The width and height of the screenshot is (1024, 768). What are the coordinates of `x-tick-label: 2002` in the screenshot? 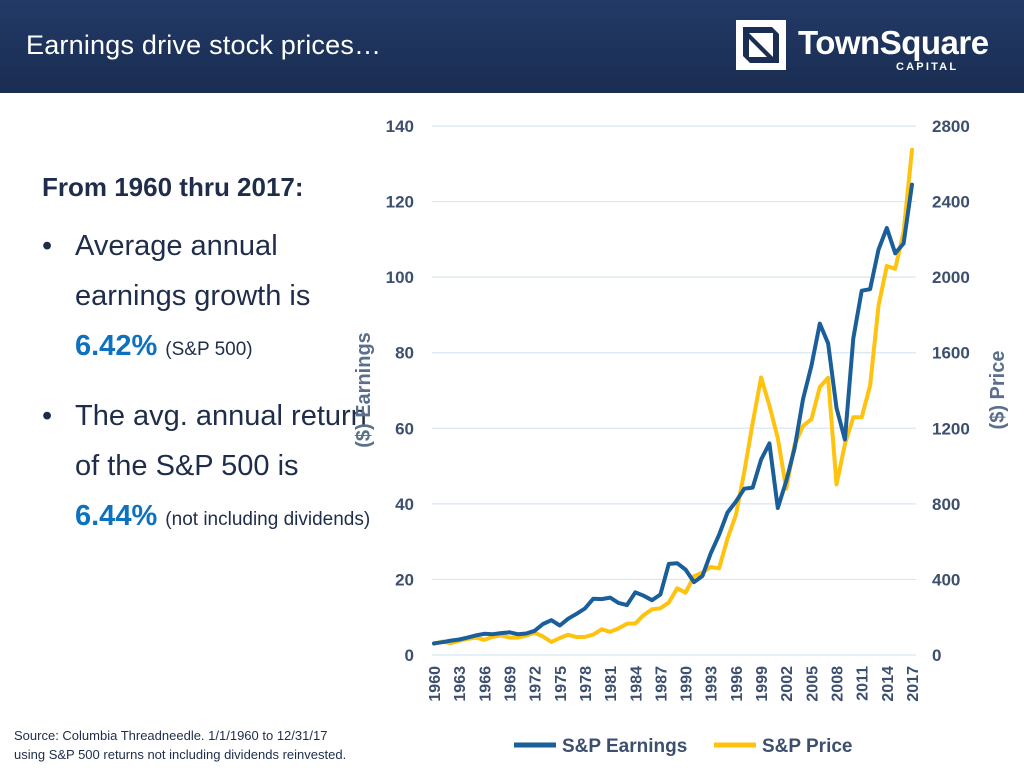 It's located at (787, 684).